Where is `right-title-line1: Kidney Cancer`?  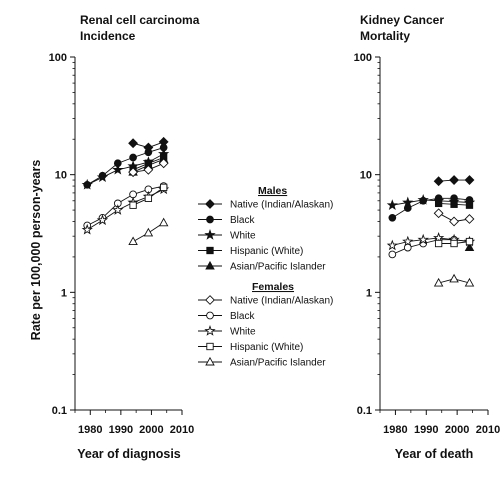
right-title-line1: Kidney Cancer is located at coordinates (402, 20).